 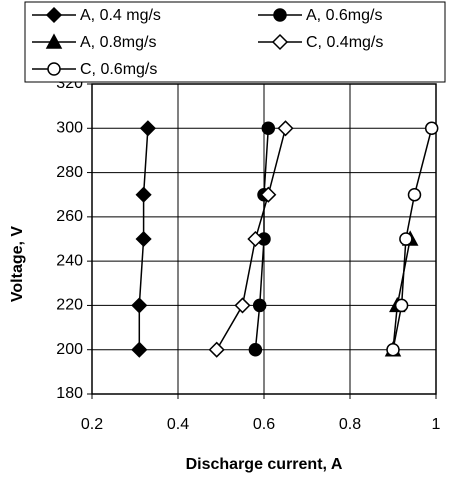 I want to click on y-tick-label: 220, so click(x=69, y=305).